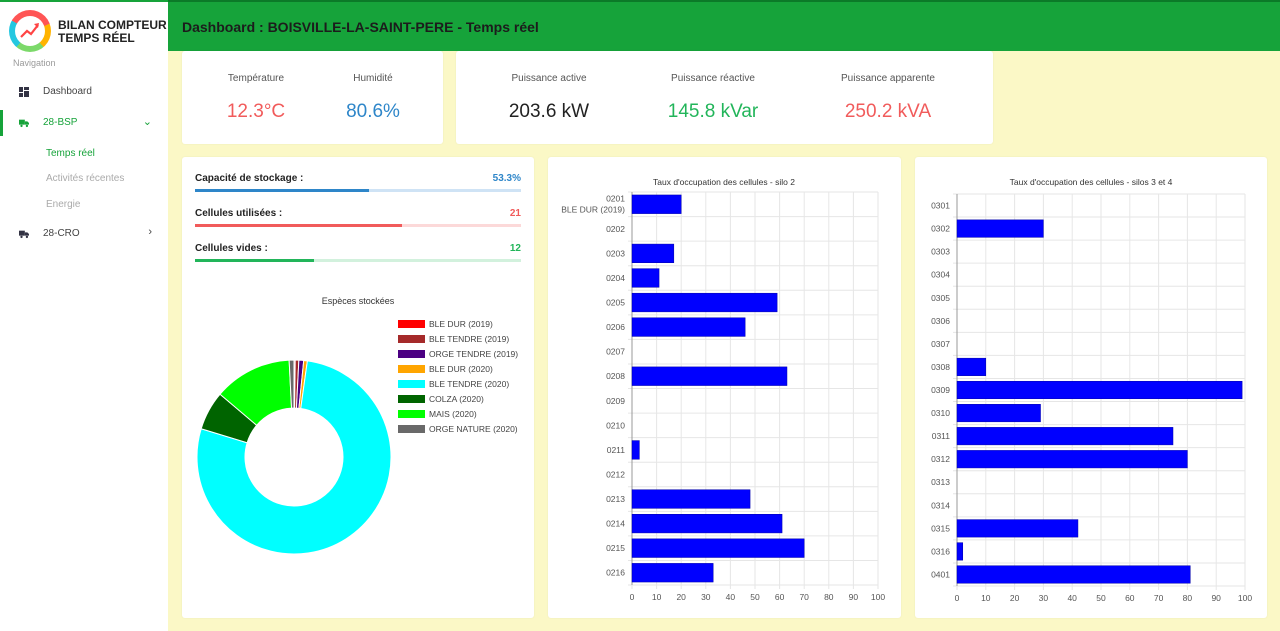 The height and width of the screenshot is (631, 1280). What do you see at coordinates (1015, 598) in the screenshot?
I see `x-tick-label: 20` at bounding box center [1015, 598].